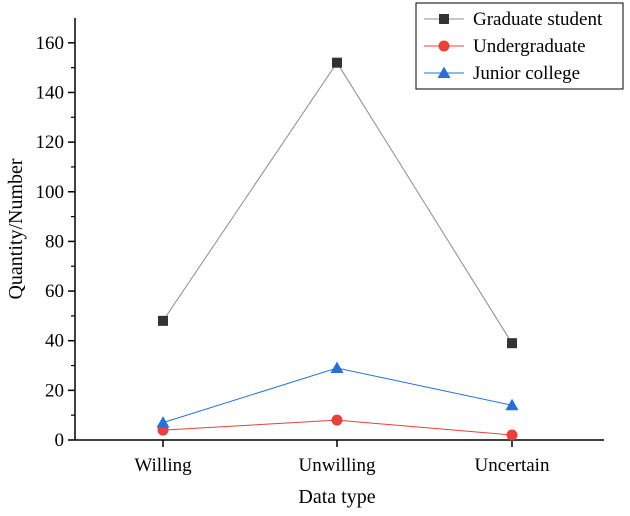 This screenshot has width=630, height=516. I want to click on y-tick-label: 20, so click(54, 390).